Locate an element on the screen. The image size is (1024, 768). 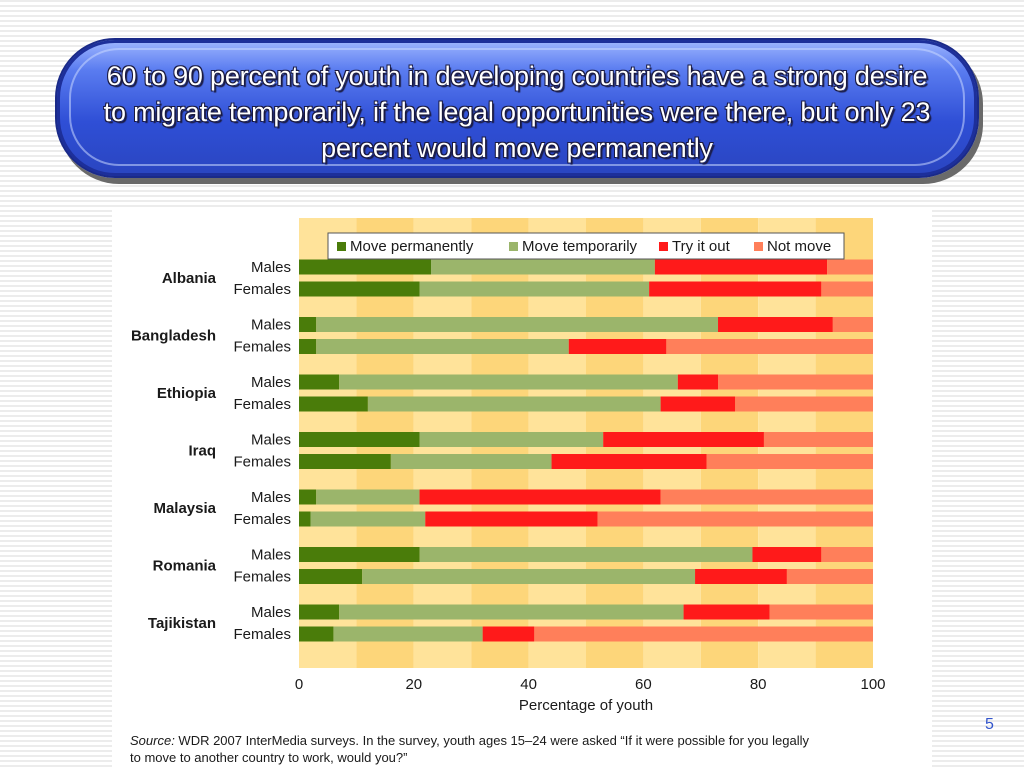
x-tick-label: 40 is located at coordinates (528, 684).